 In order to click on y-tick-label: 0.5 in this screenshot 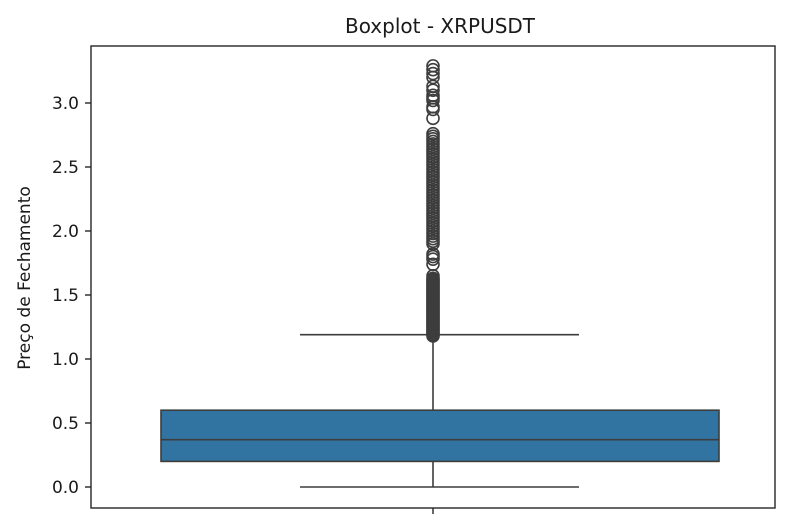, I will do `click(65, 424)`.